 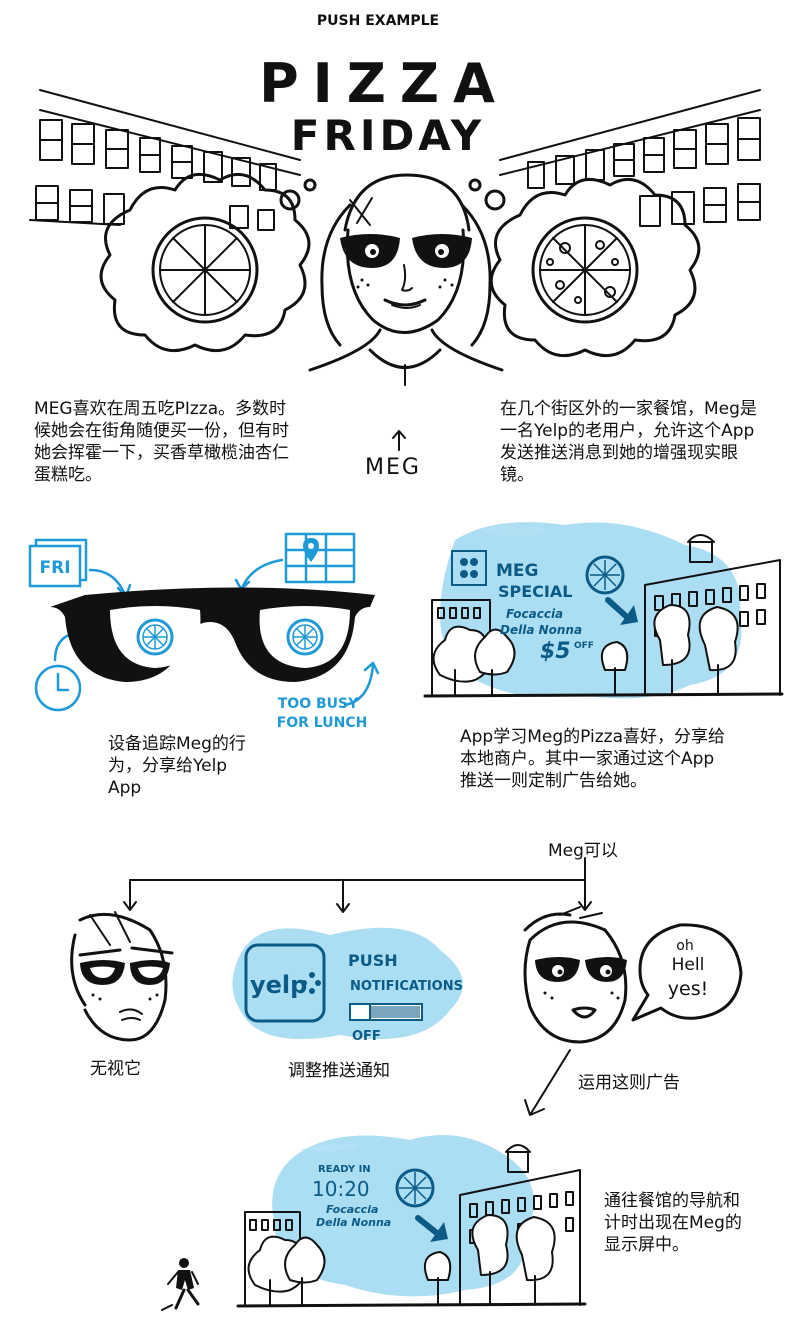 I want to click on special-price: $5, so click(x=555, y=651).